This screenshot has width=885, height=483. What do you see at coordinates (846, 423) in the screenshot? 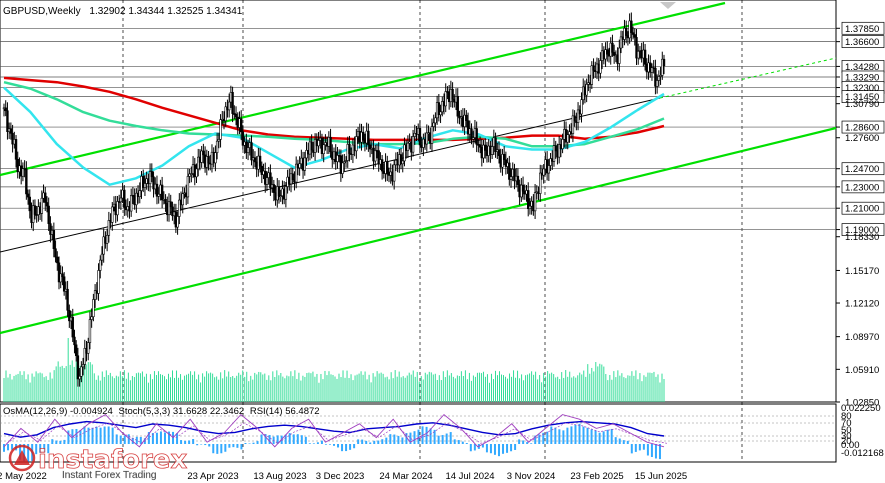
I see `indicator-axis-label: 70` at bounding box center [846, 423].